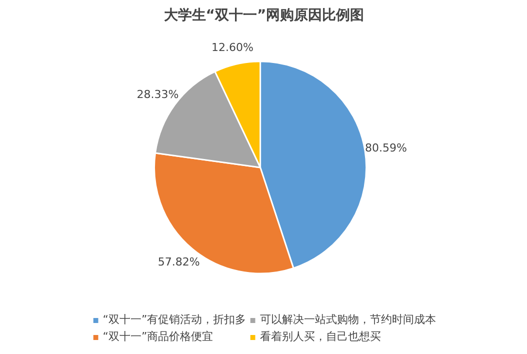 Image resolution: width=527 pixels, height=354 pixels. Describe the element at coordinates (264, 16) in the screenshot. I see `chart-title: 大学生“双十一”网购原因比例图` at that location.